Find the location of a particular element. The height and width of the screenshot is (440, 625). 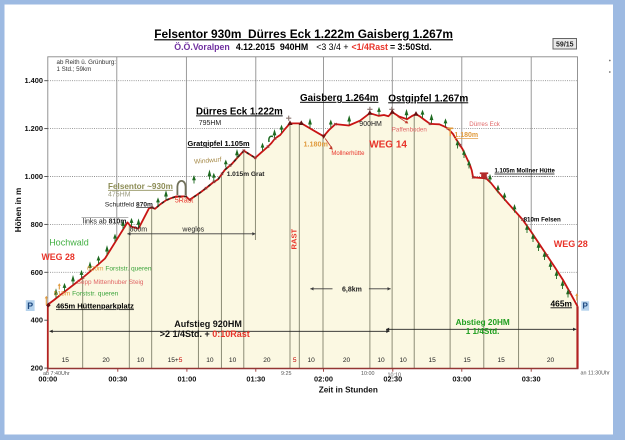

svg-text: Windwurf is located at coordinates (208, 160).